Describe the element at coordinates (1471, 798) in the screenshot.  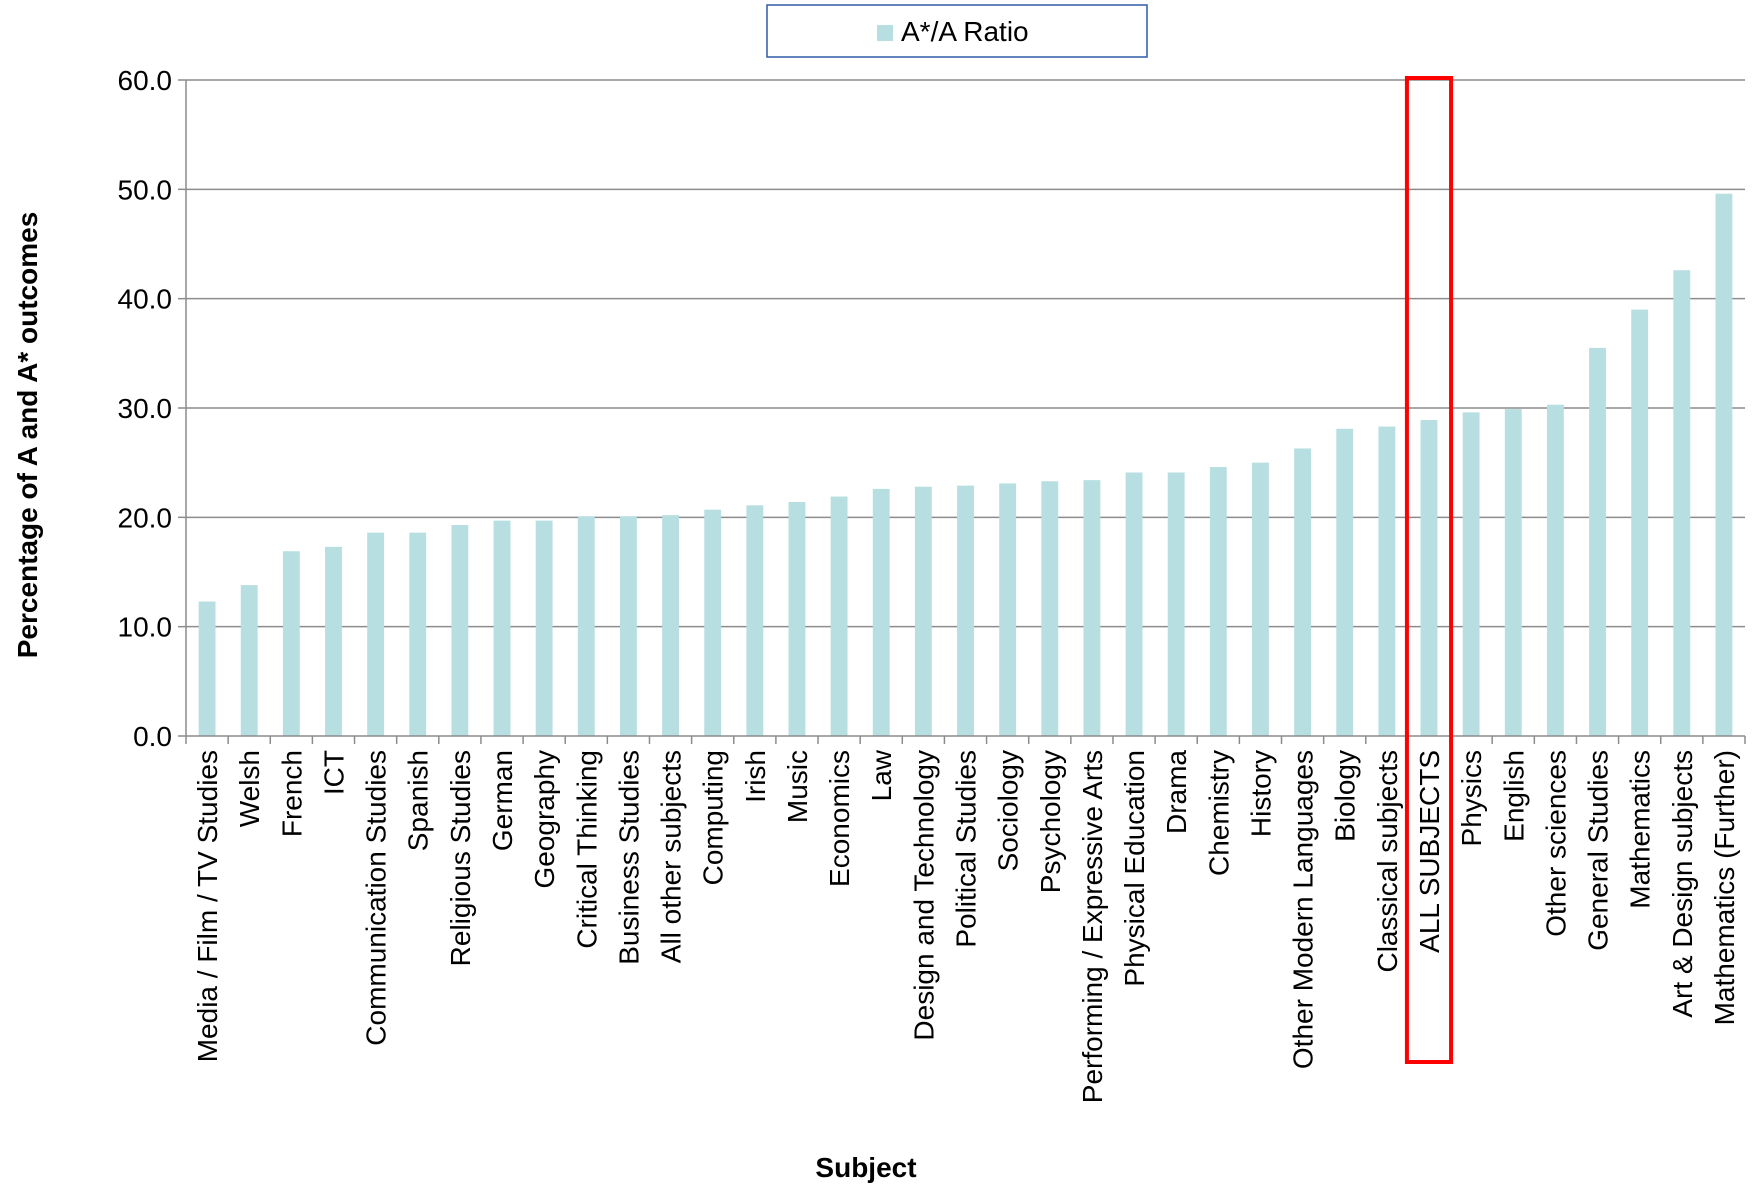
I see `x-tick-label: Physics` at that location.